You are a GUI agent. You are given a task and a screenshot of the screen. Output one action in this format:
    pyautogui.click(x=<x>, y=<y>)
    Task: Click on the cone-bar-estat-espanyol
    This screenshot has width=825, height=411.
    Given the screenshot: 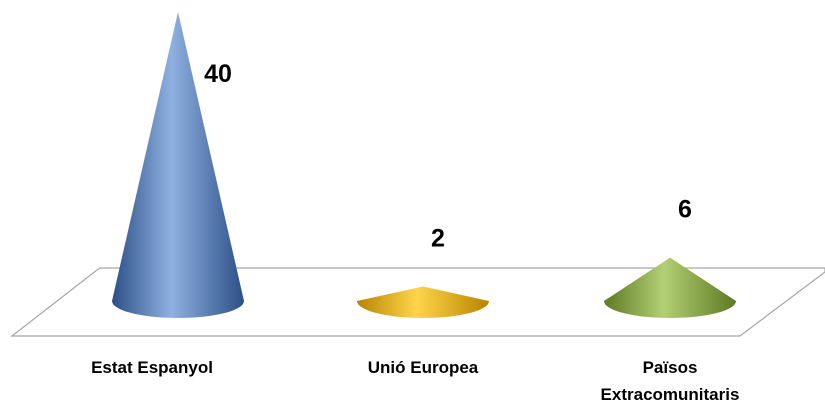 What is the action you would take?
    pyautogui.click(x=178, y=165)
    